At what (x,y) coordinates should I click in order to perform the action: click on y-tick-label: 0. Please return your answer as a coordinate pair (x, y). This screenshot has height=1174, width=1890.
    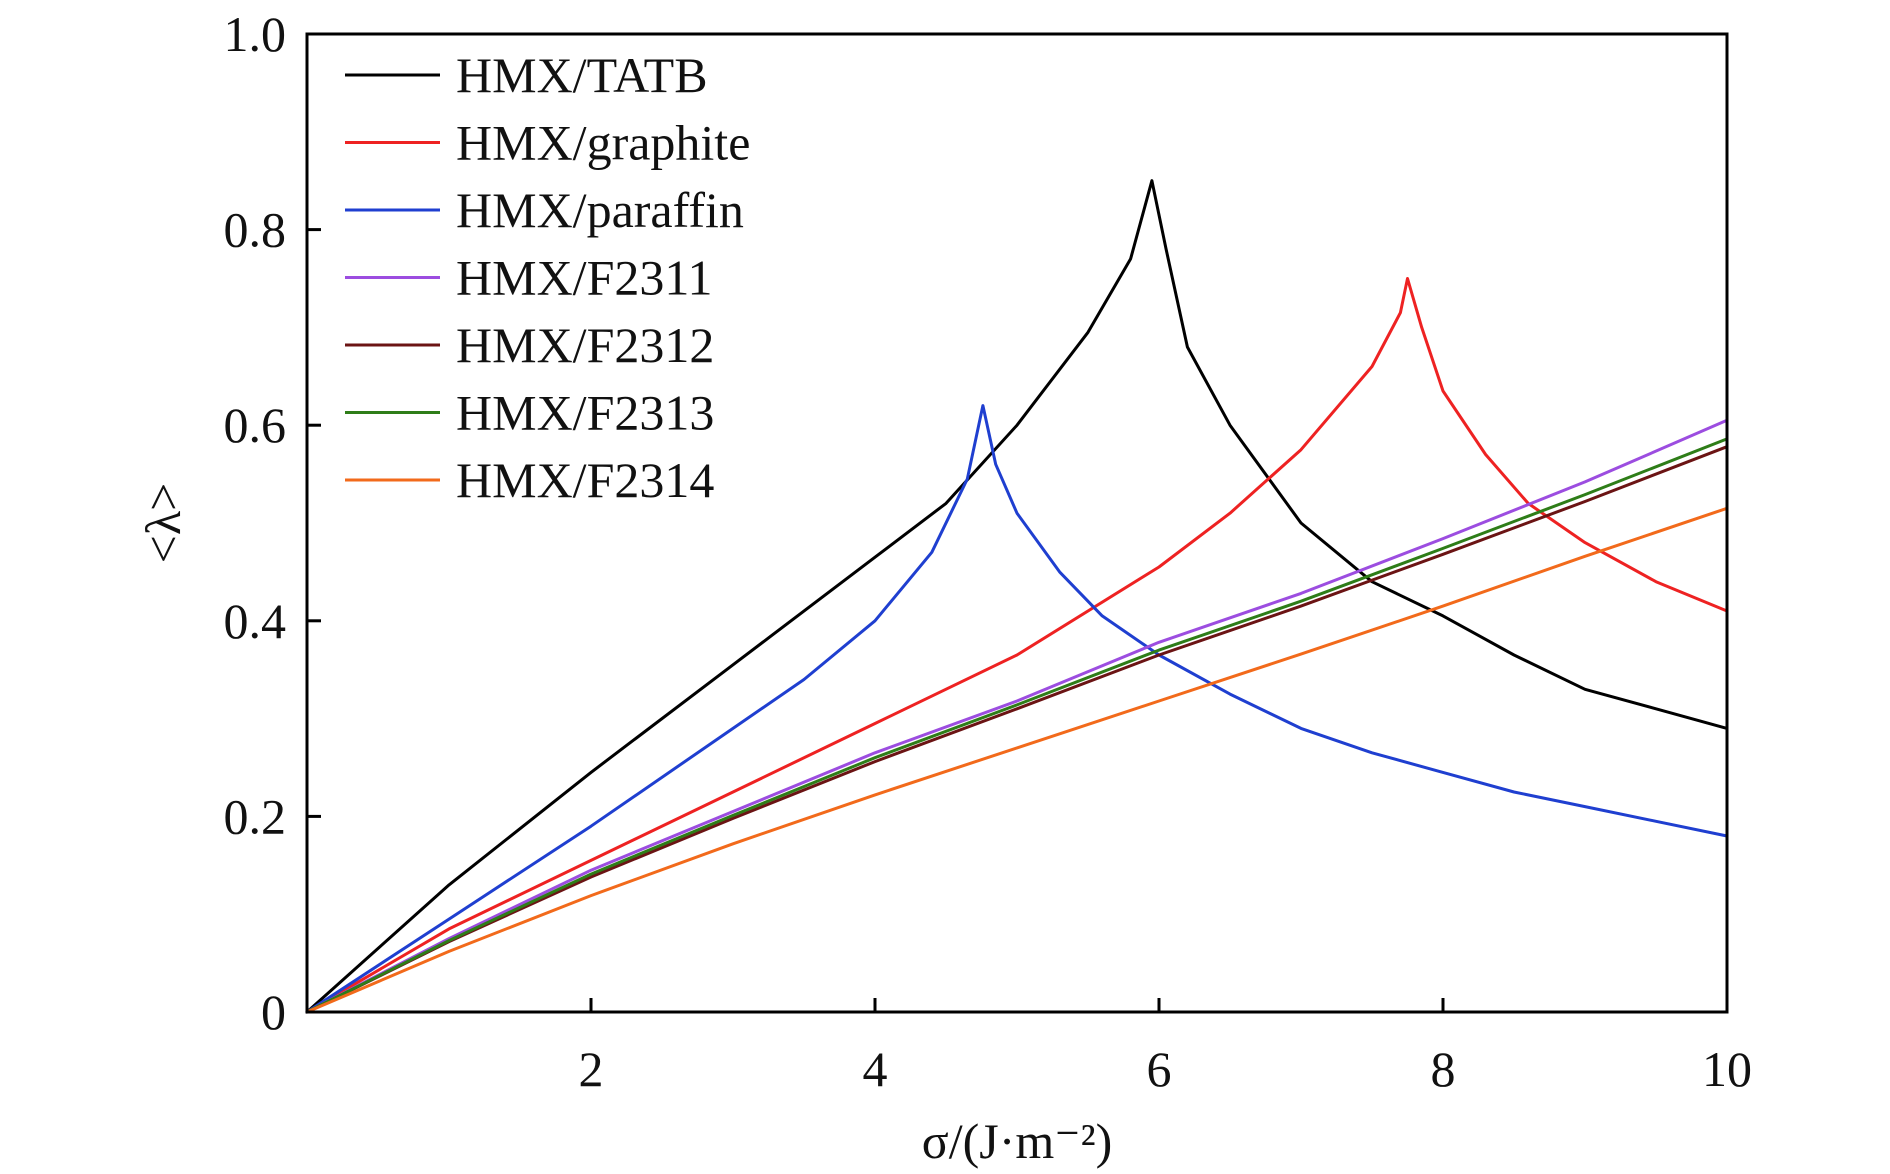
    Looking at the image, I should click on (273, 1012).